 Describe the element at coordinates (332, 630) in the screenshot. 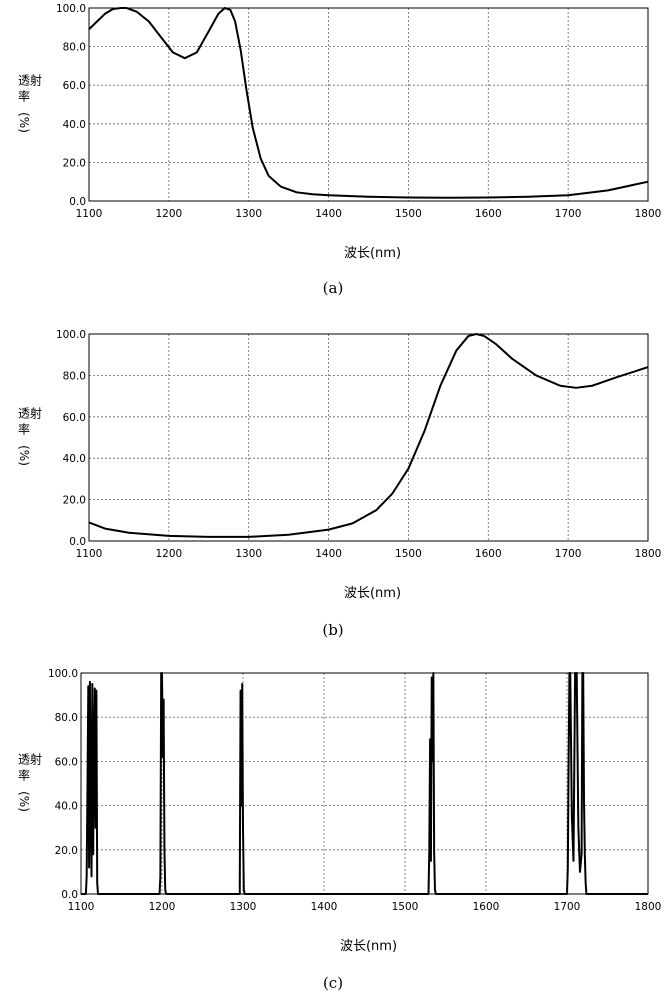

I see `figure-caption: (b)` at that location.